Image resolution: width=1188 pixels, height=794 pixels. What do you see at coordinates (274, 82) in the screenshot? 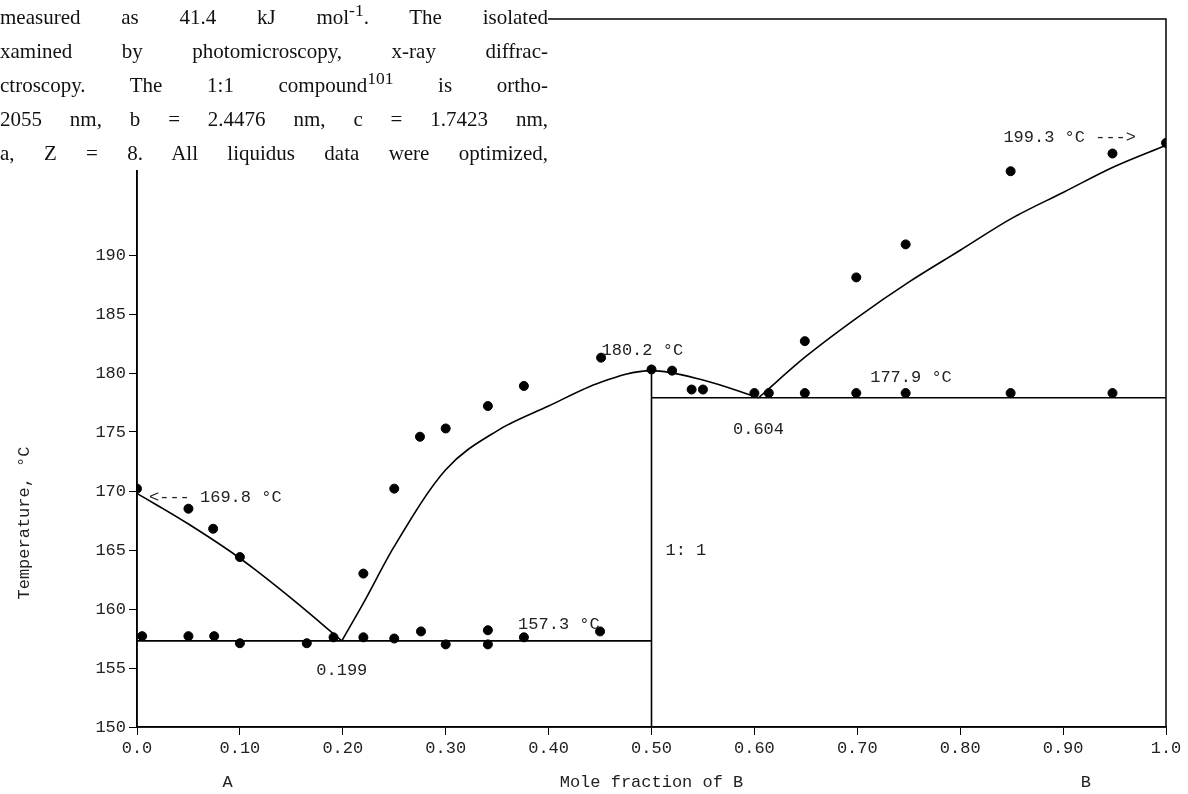
I see `text: ctroscopy. The 1:1 compound$^{101}$ is ortho-` at bounding box center [274, 82].